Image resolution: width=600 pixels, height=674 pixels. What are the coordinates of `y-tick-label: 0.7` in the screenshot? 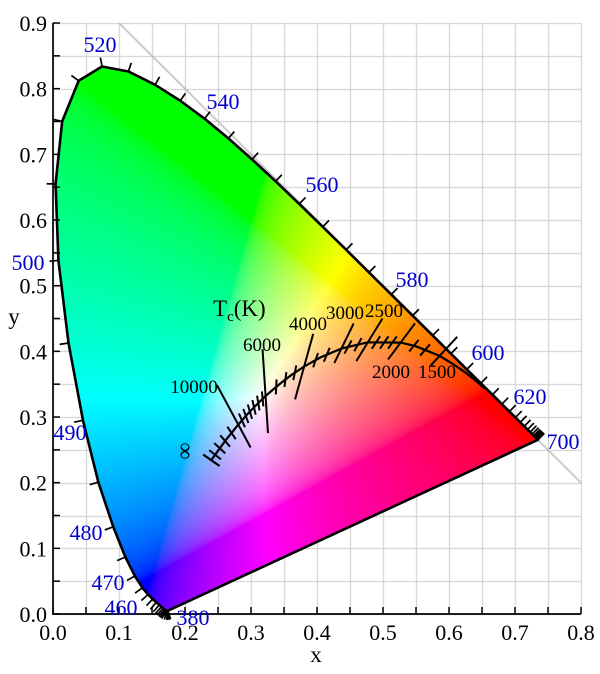 It's located at (34, 154).